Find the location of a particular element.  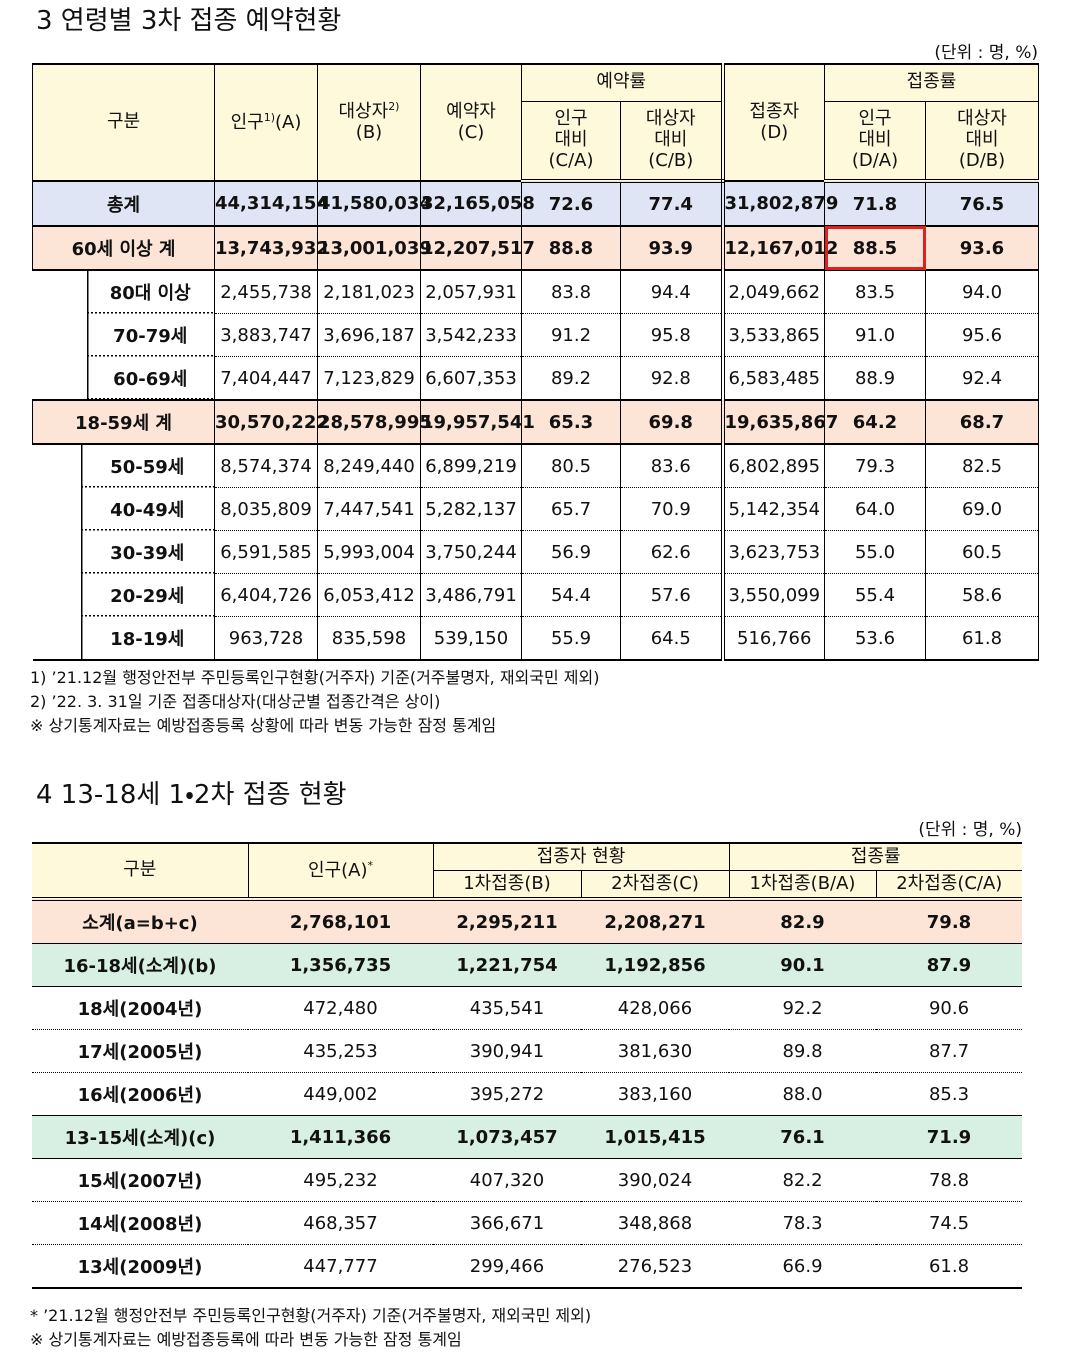

header-text: 인구 is located at coordinates (247, 122).